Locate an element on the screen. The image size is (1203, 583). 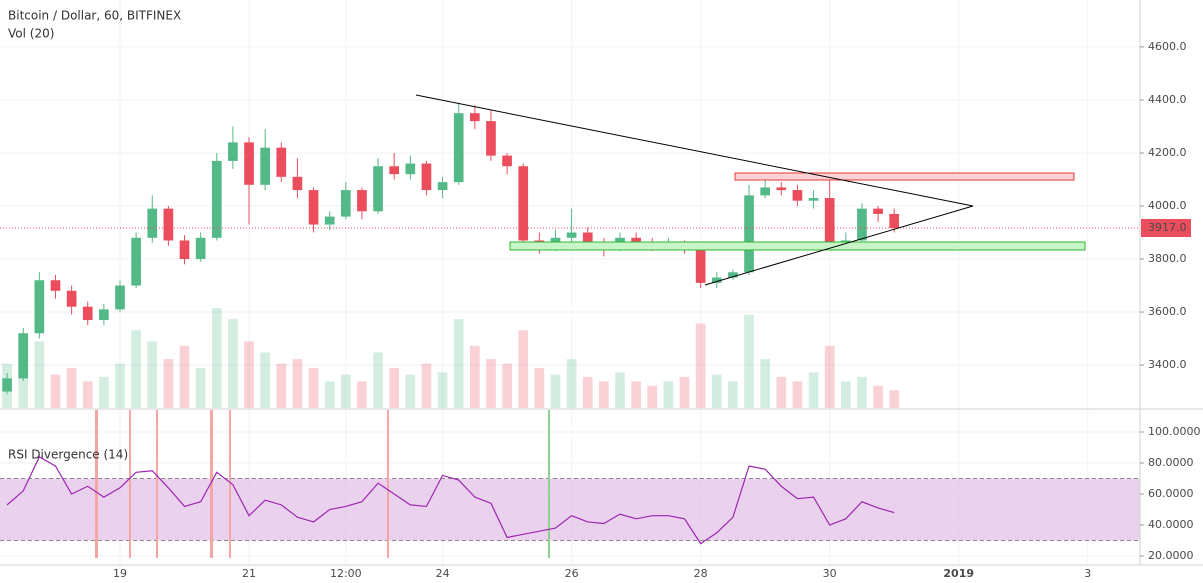
x-tick-label: 12:00 is located at coordinates (346, 573).